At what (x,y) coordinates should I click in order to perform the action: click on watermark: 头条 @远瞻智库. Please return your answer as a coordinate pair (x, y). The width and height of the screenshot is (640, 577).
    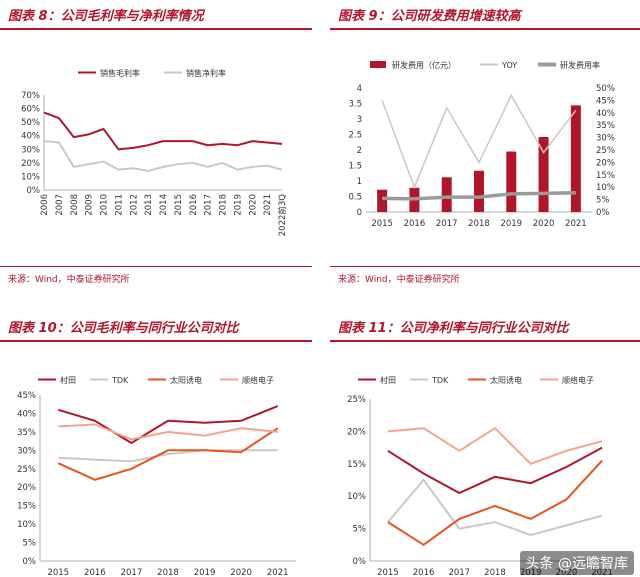
    Looking at the image, I should click on (576, 563).